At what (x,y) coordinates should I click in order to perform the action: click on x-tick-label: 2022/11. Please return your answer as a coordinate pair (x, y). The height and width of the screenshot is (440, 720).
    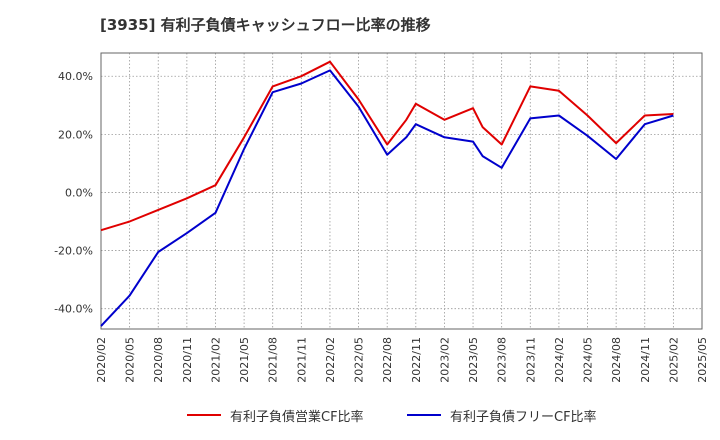
    Looking at the image, I should click on (416, 360).